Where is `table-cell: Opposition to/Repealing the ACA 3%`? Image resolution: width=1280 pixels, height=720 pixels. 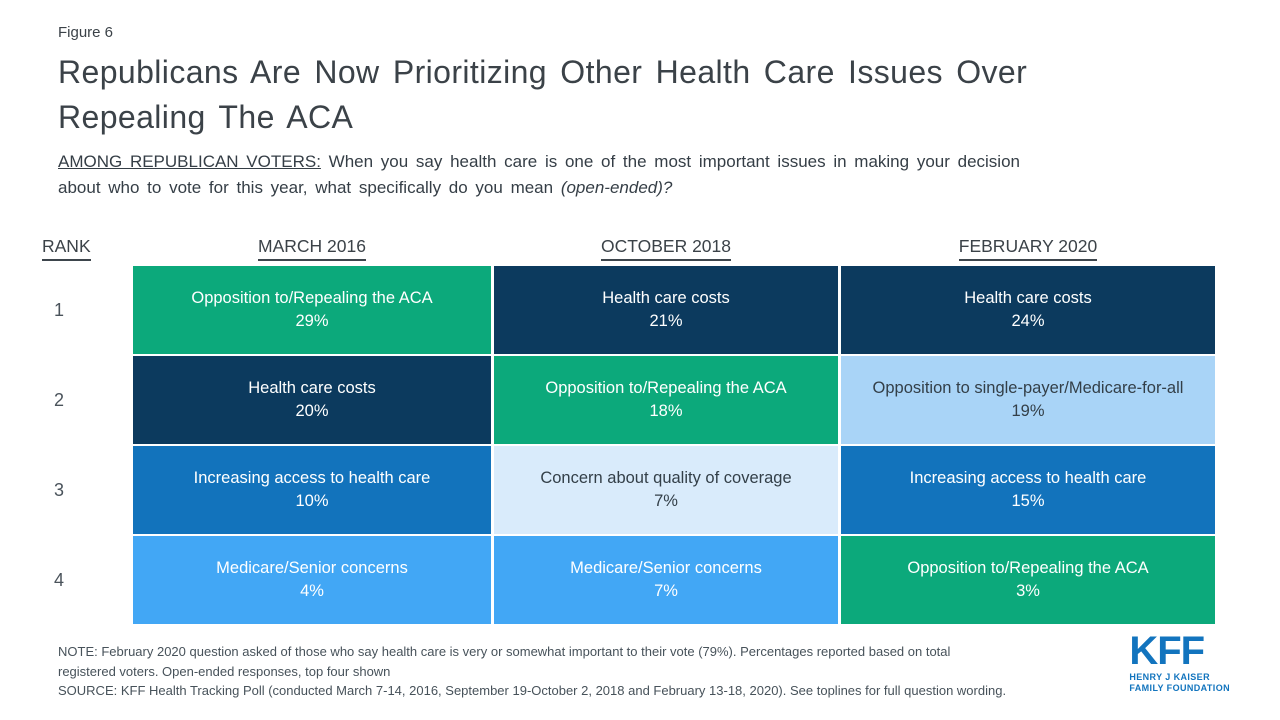
table-cell: Opposition to/Repealing the ACA 3% is located at coordinates (1028, 580).